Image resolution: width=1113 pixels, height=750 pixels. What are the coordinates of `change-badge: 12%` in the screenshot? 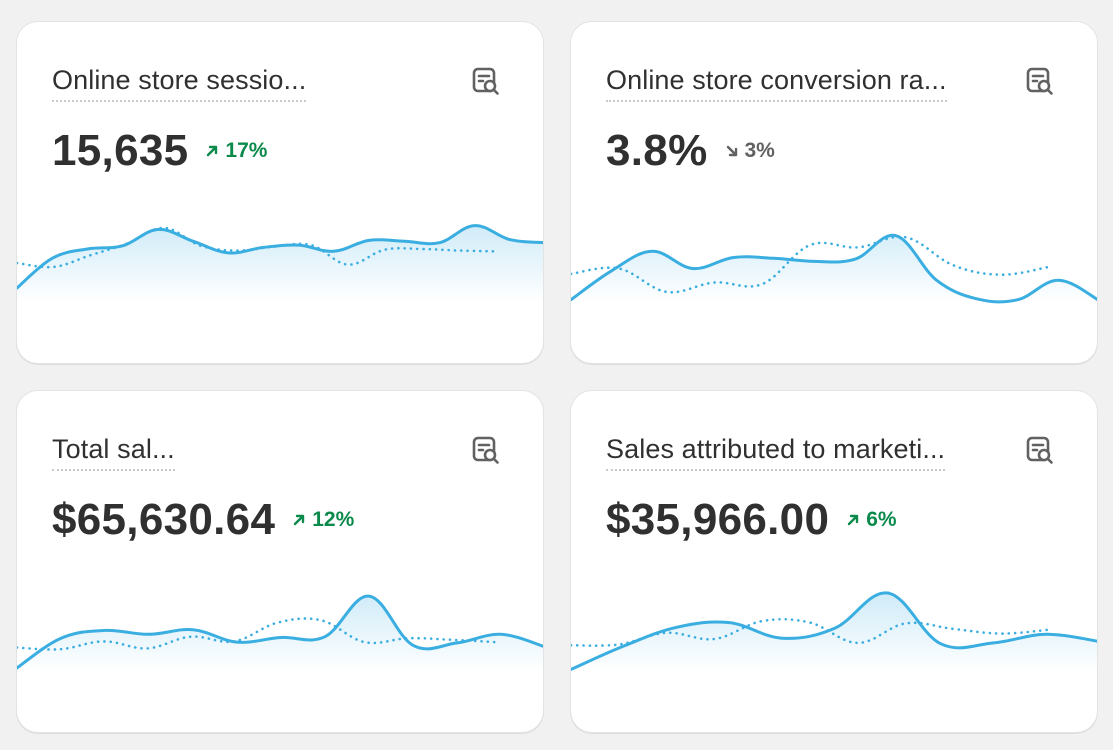 It's located at (323, 520).